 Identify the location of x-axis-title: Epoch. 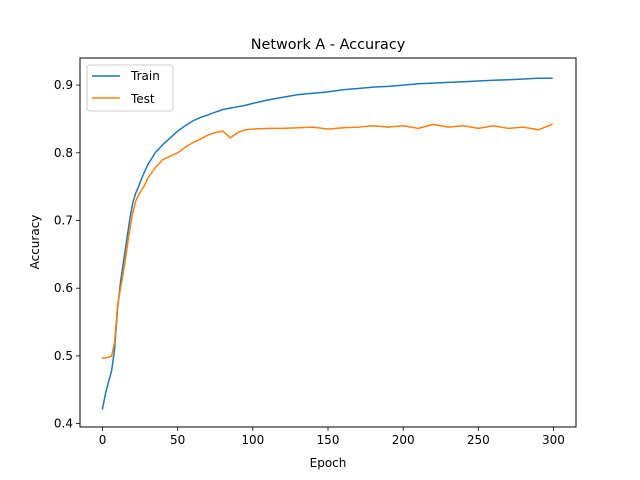
(328, 463).